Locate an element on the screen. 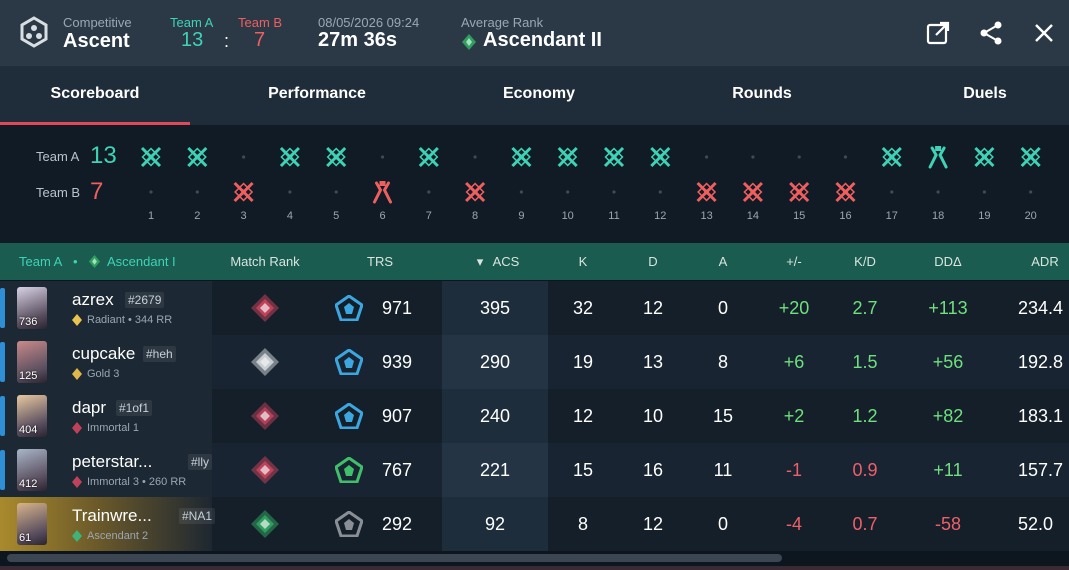 The image size is (1069, 570). player-cell: 412 peterstar... #lly Immortal 3 • 260 RR is located at coordinates (106, 470).